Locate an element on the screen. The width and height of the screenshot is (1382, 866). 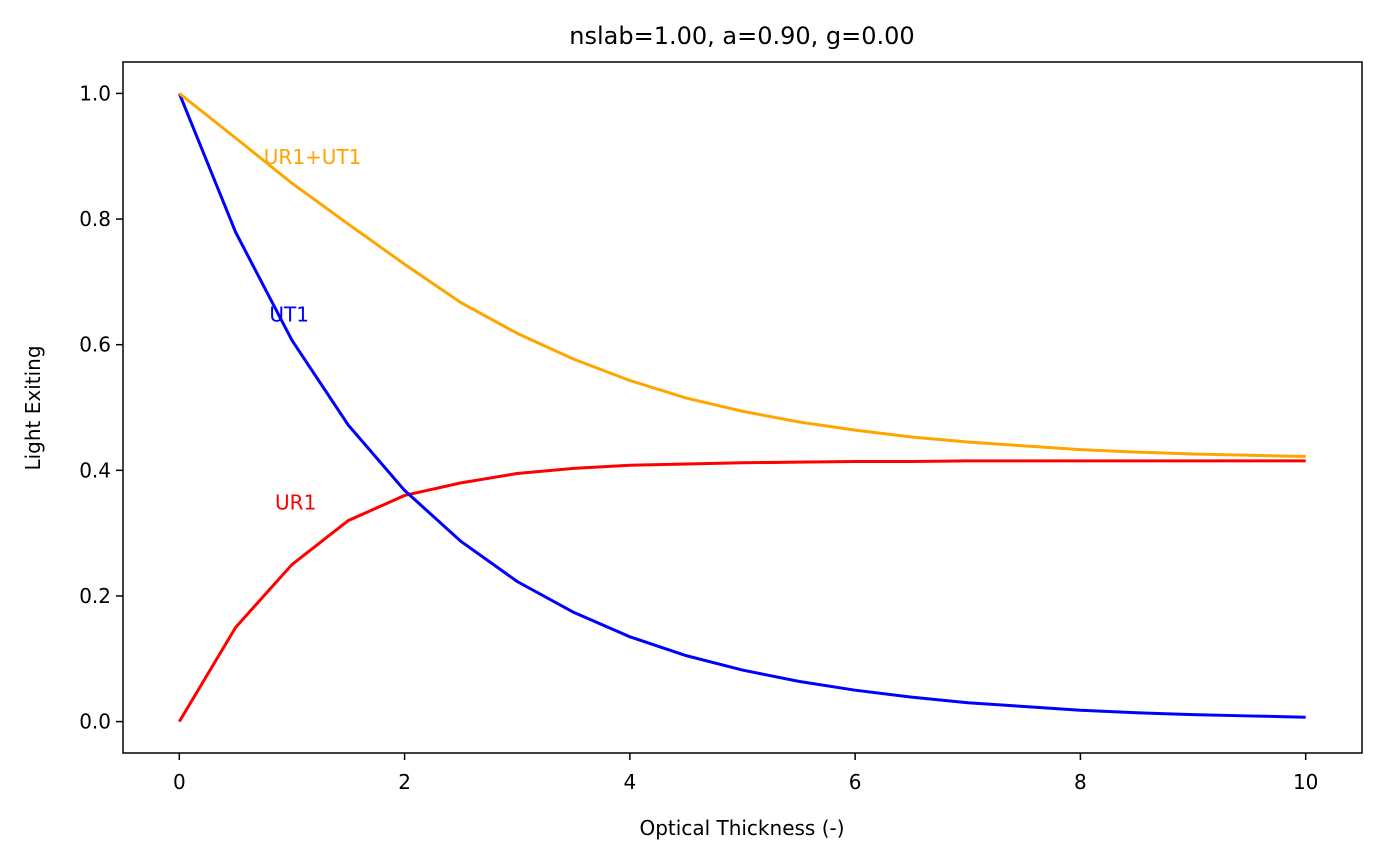
annotation: UR1 is located at coordinates (295, 503).